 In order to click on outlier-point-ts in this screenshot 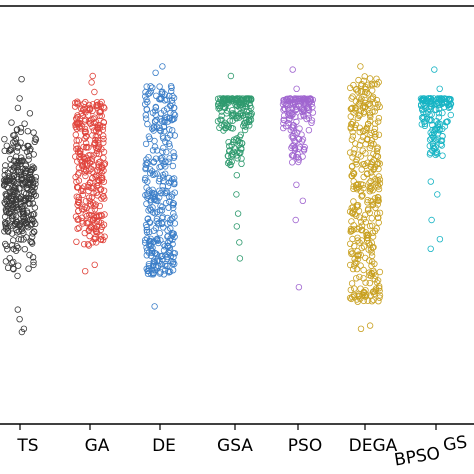, I will do `click(17, 309)`.